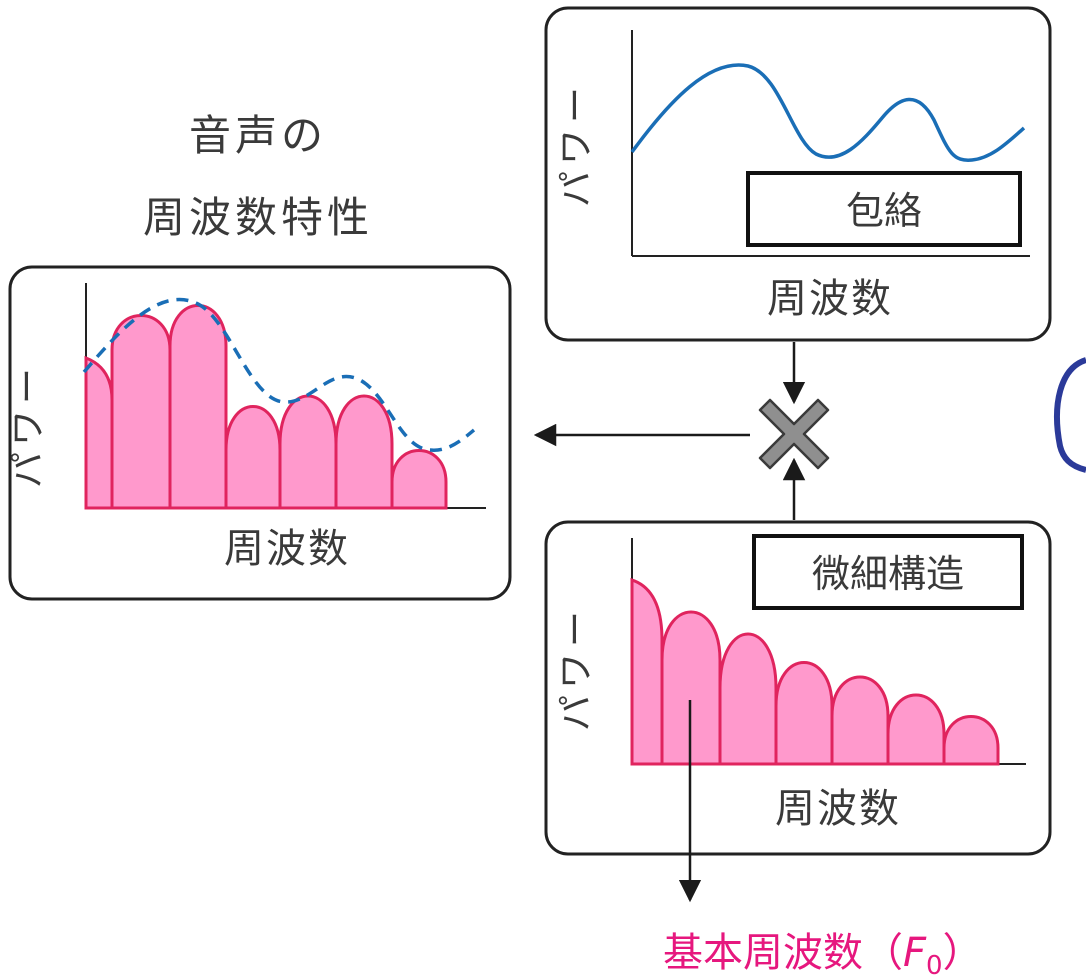 This screenshot has height=978, width=1086. Describe the element at coordinates (830, 299) in the screenshot. I see `envelope-x-label: 周波数` at that location.